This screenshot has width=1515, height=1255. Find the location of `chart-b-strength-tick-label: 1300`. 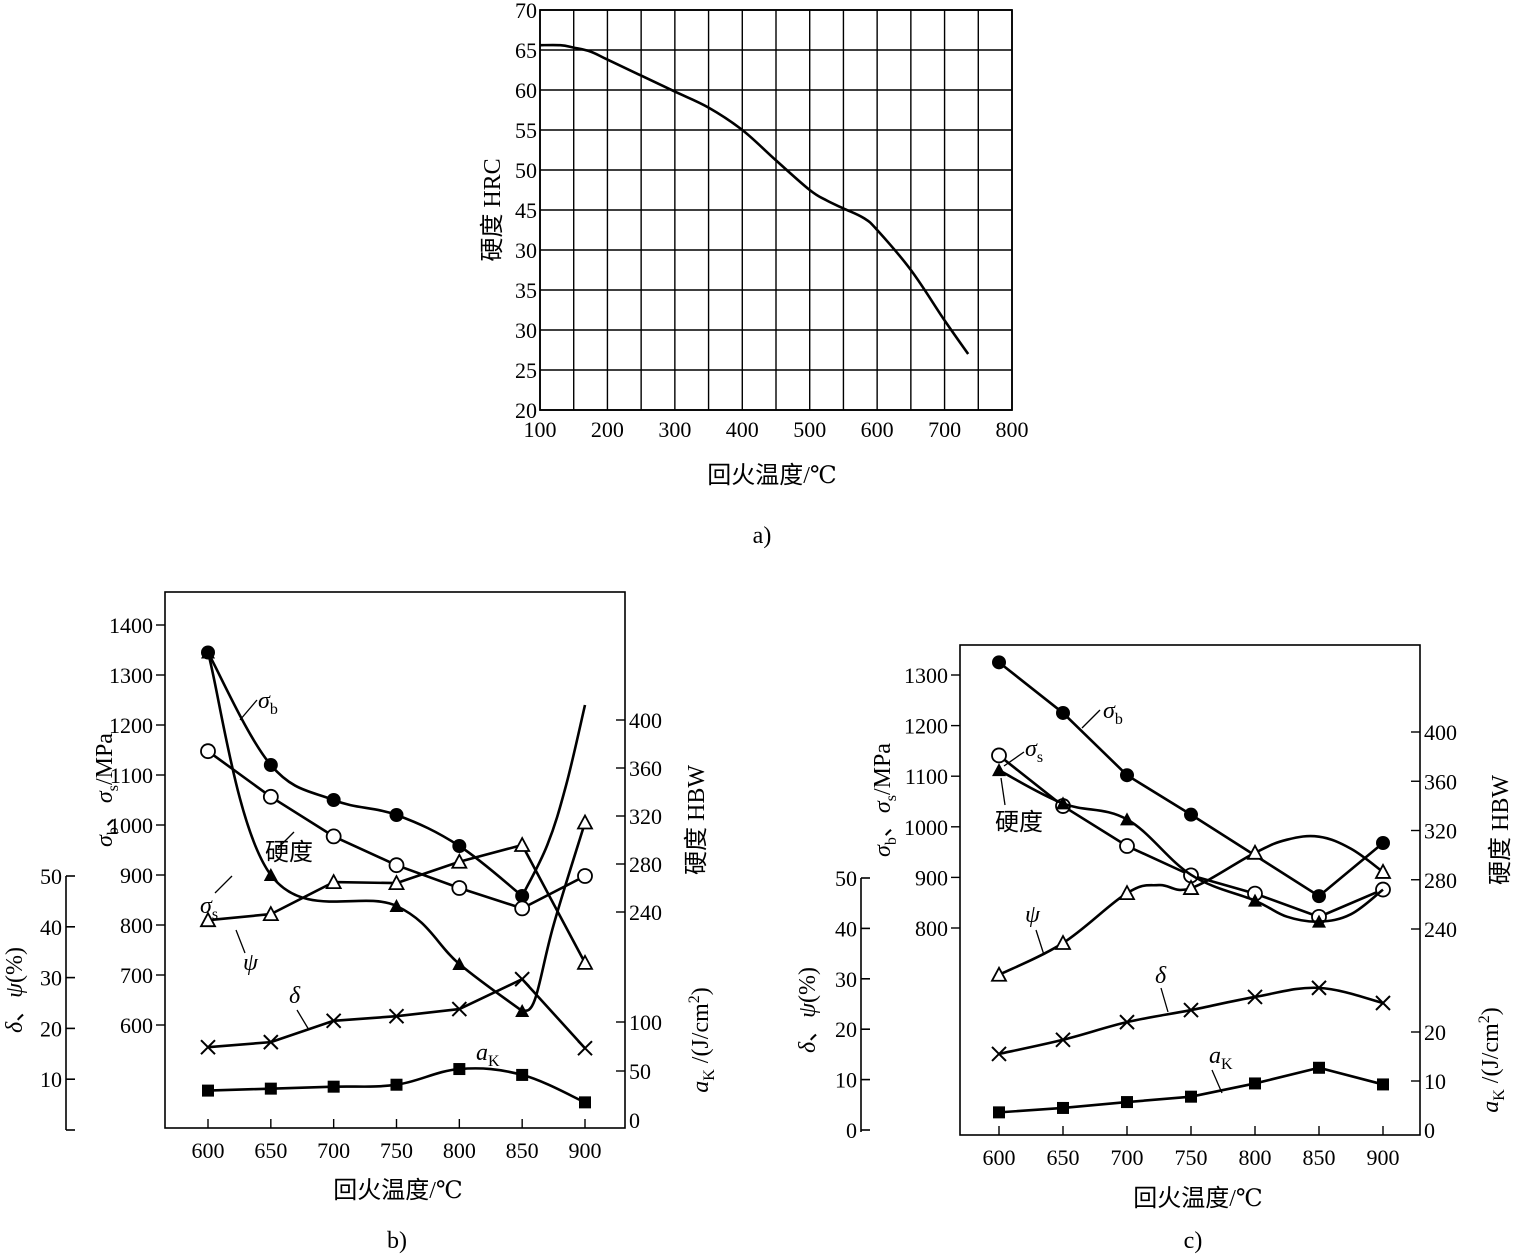

chart-b-strength-tick-label: 1300 is located at coordinates (131, 675).